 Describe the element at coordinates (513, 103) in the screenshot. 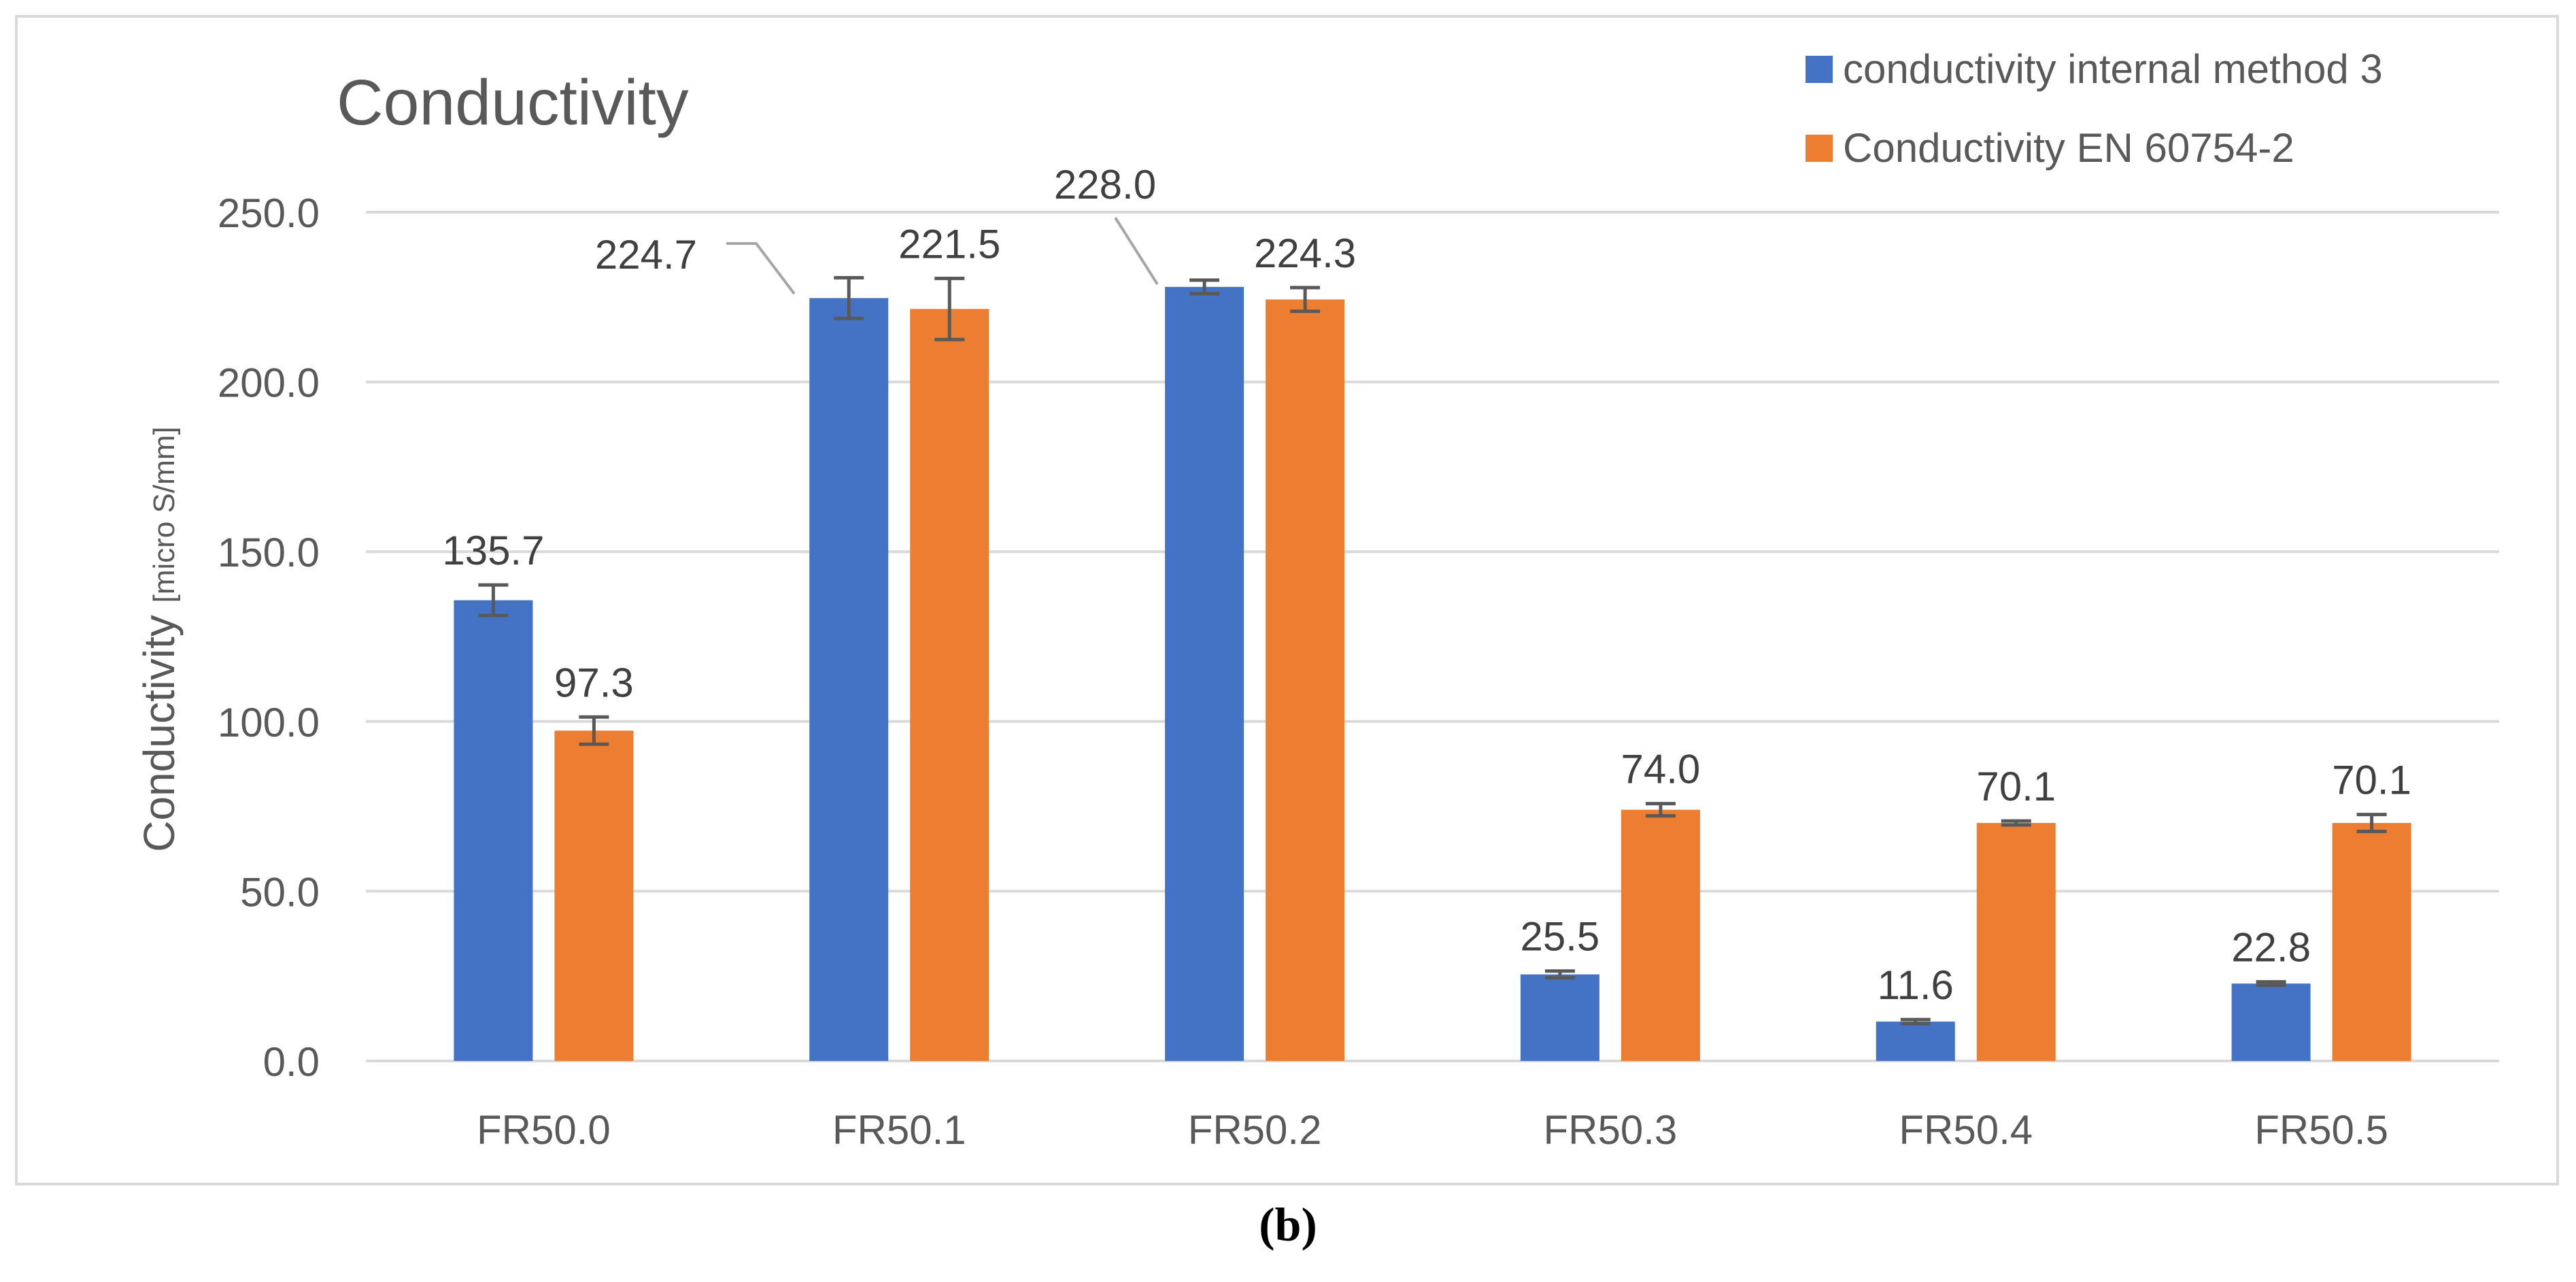

I see `chart-title: Conductivity` at that location.